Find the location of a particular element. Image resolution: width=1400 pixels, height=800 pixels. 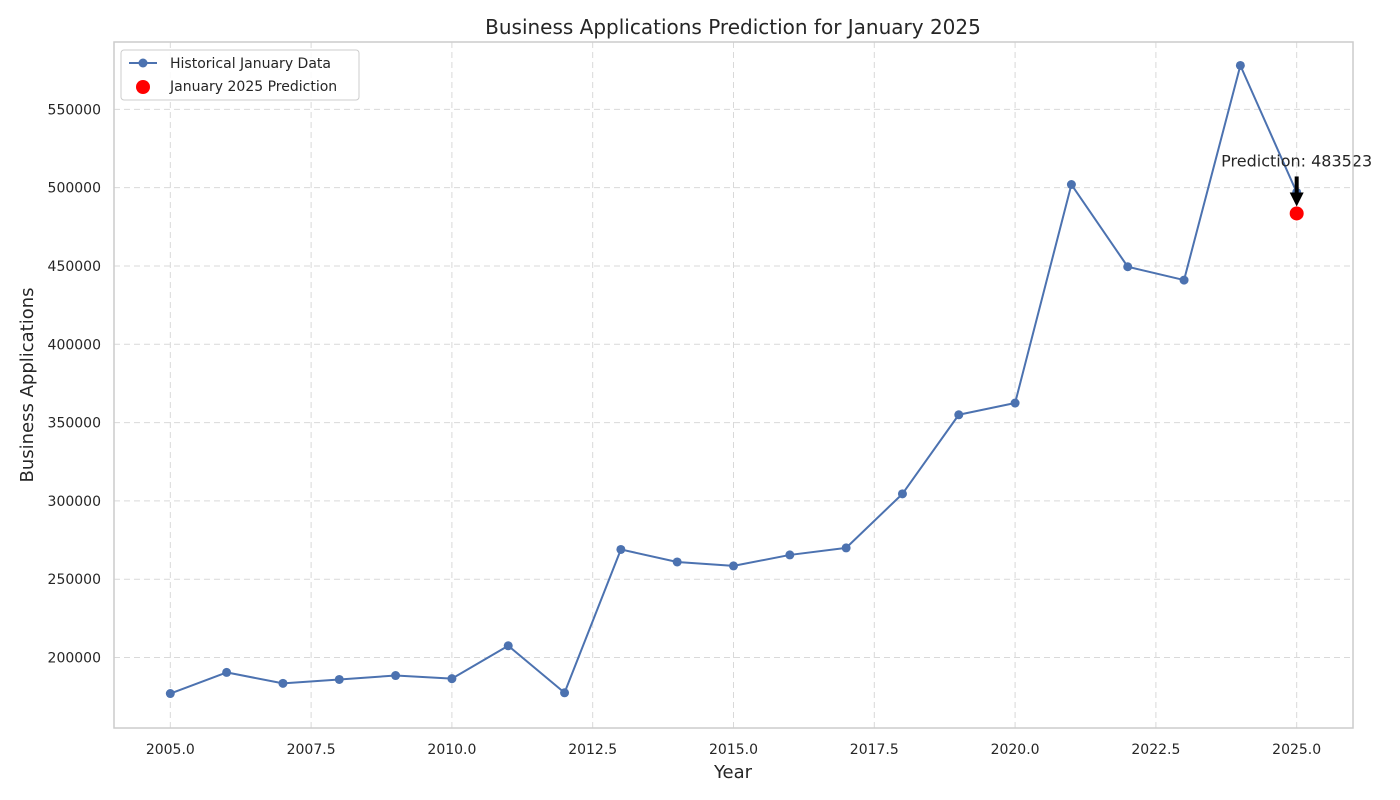

legend-box is located at coordinates (240, 75).